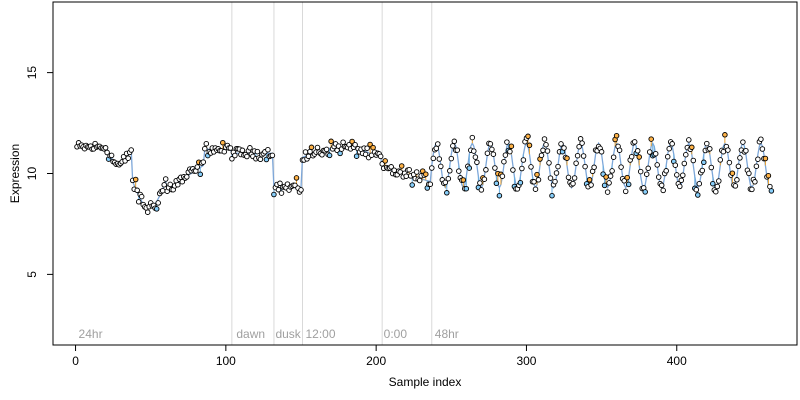 The image size is (800, 400). What do you see at coordinates (396, 334) in the screenshot?
I see `phase-label: 0:00` at bounding box center [396, 334].